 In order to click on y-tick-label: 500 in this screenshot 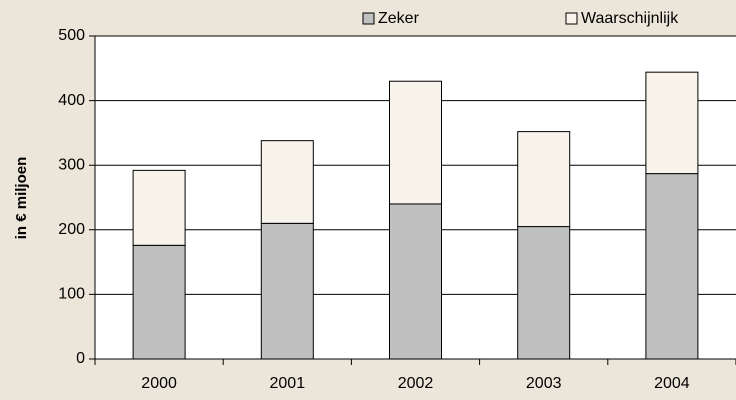, I will do `click(71, 35)`.